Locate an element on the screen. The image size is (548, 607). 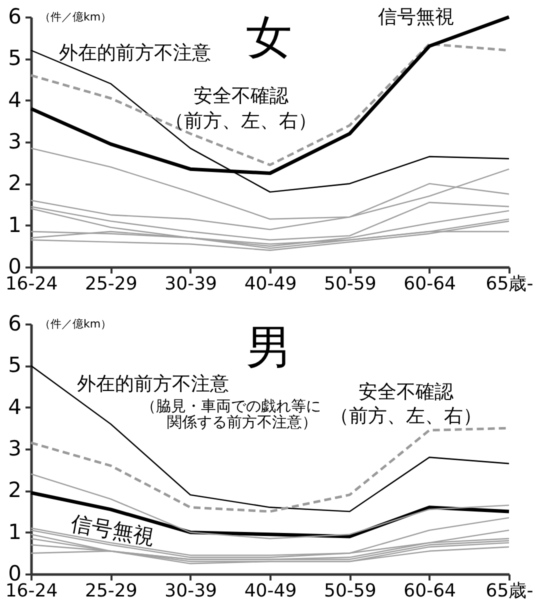
annotation: 関係する前方不注意） is located at coordinates (242, 422).